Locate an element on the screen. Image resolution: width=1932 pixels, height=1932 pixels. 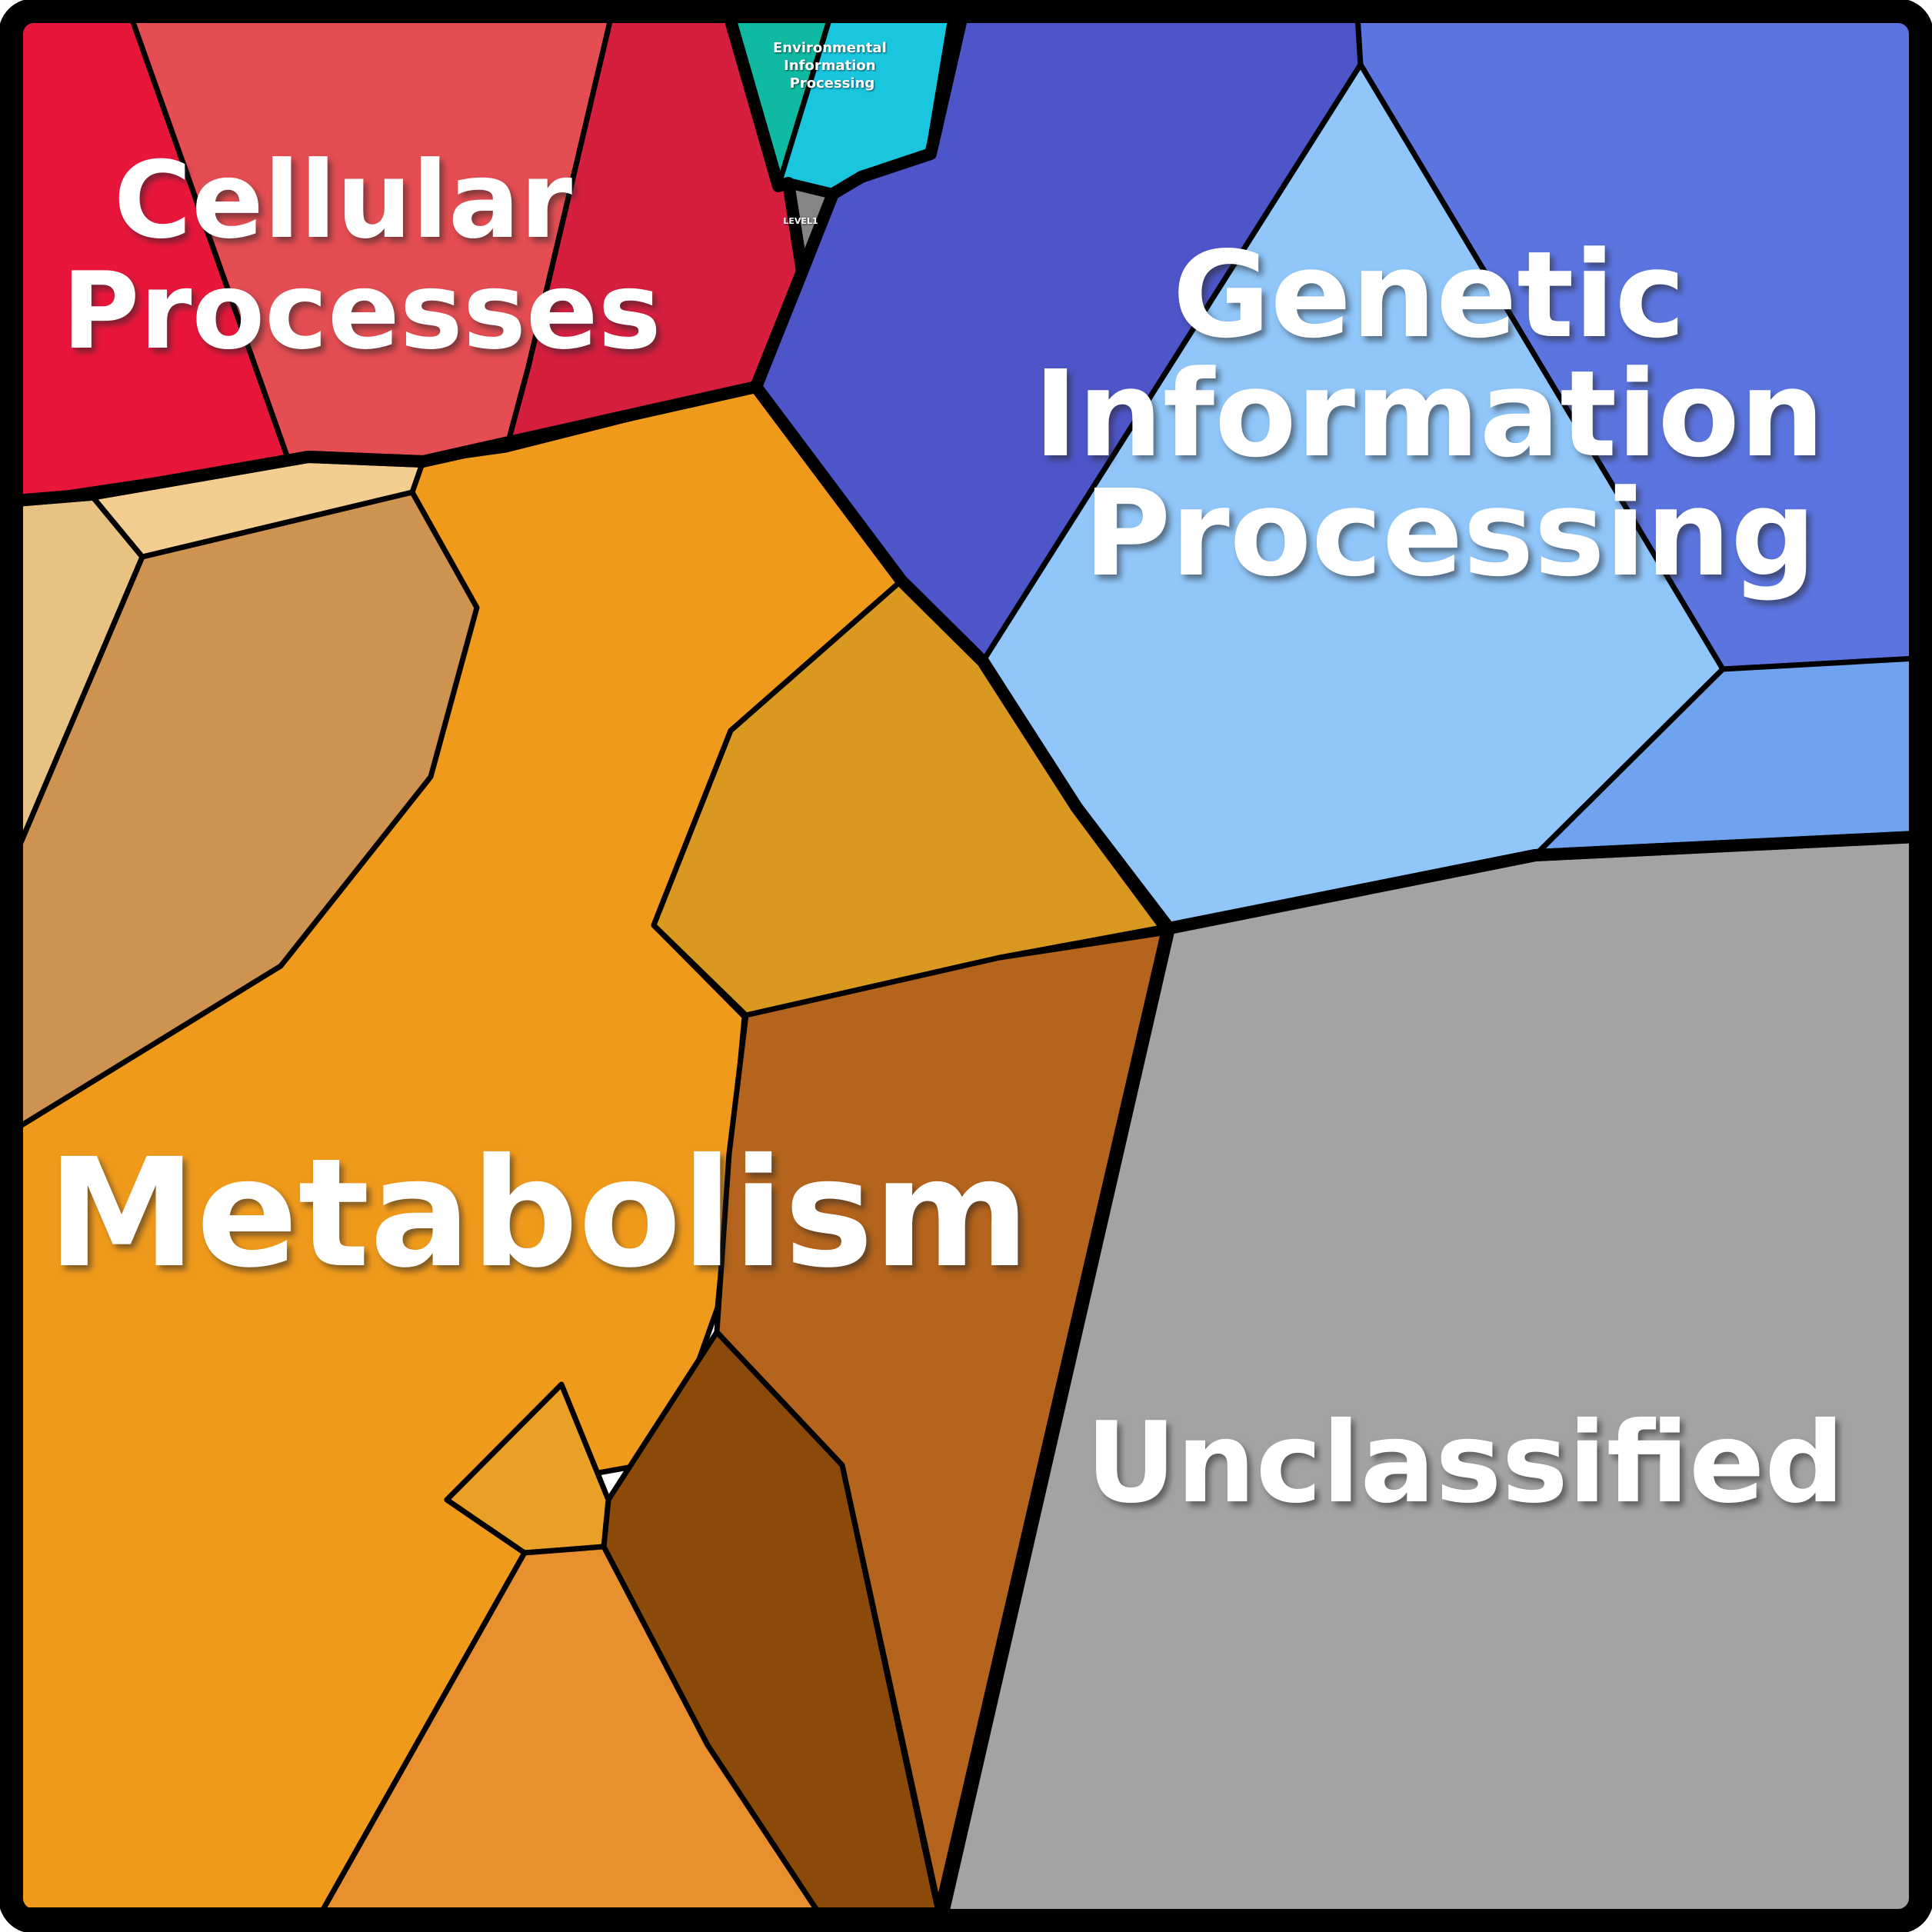
label-cellular-processes: Cellular Processes is located at coordinates (361, 255).